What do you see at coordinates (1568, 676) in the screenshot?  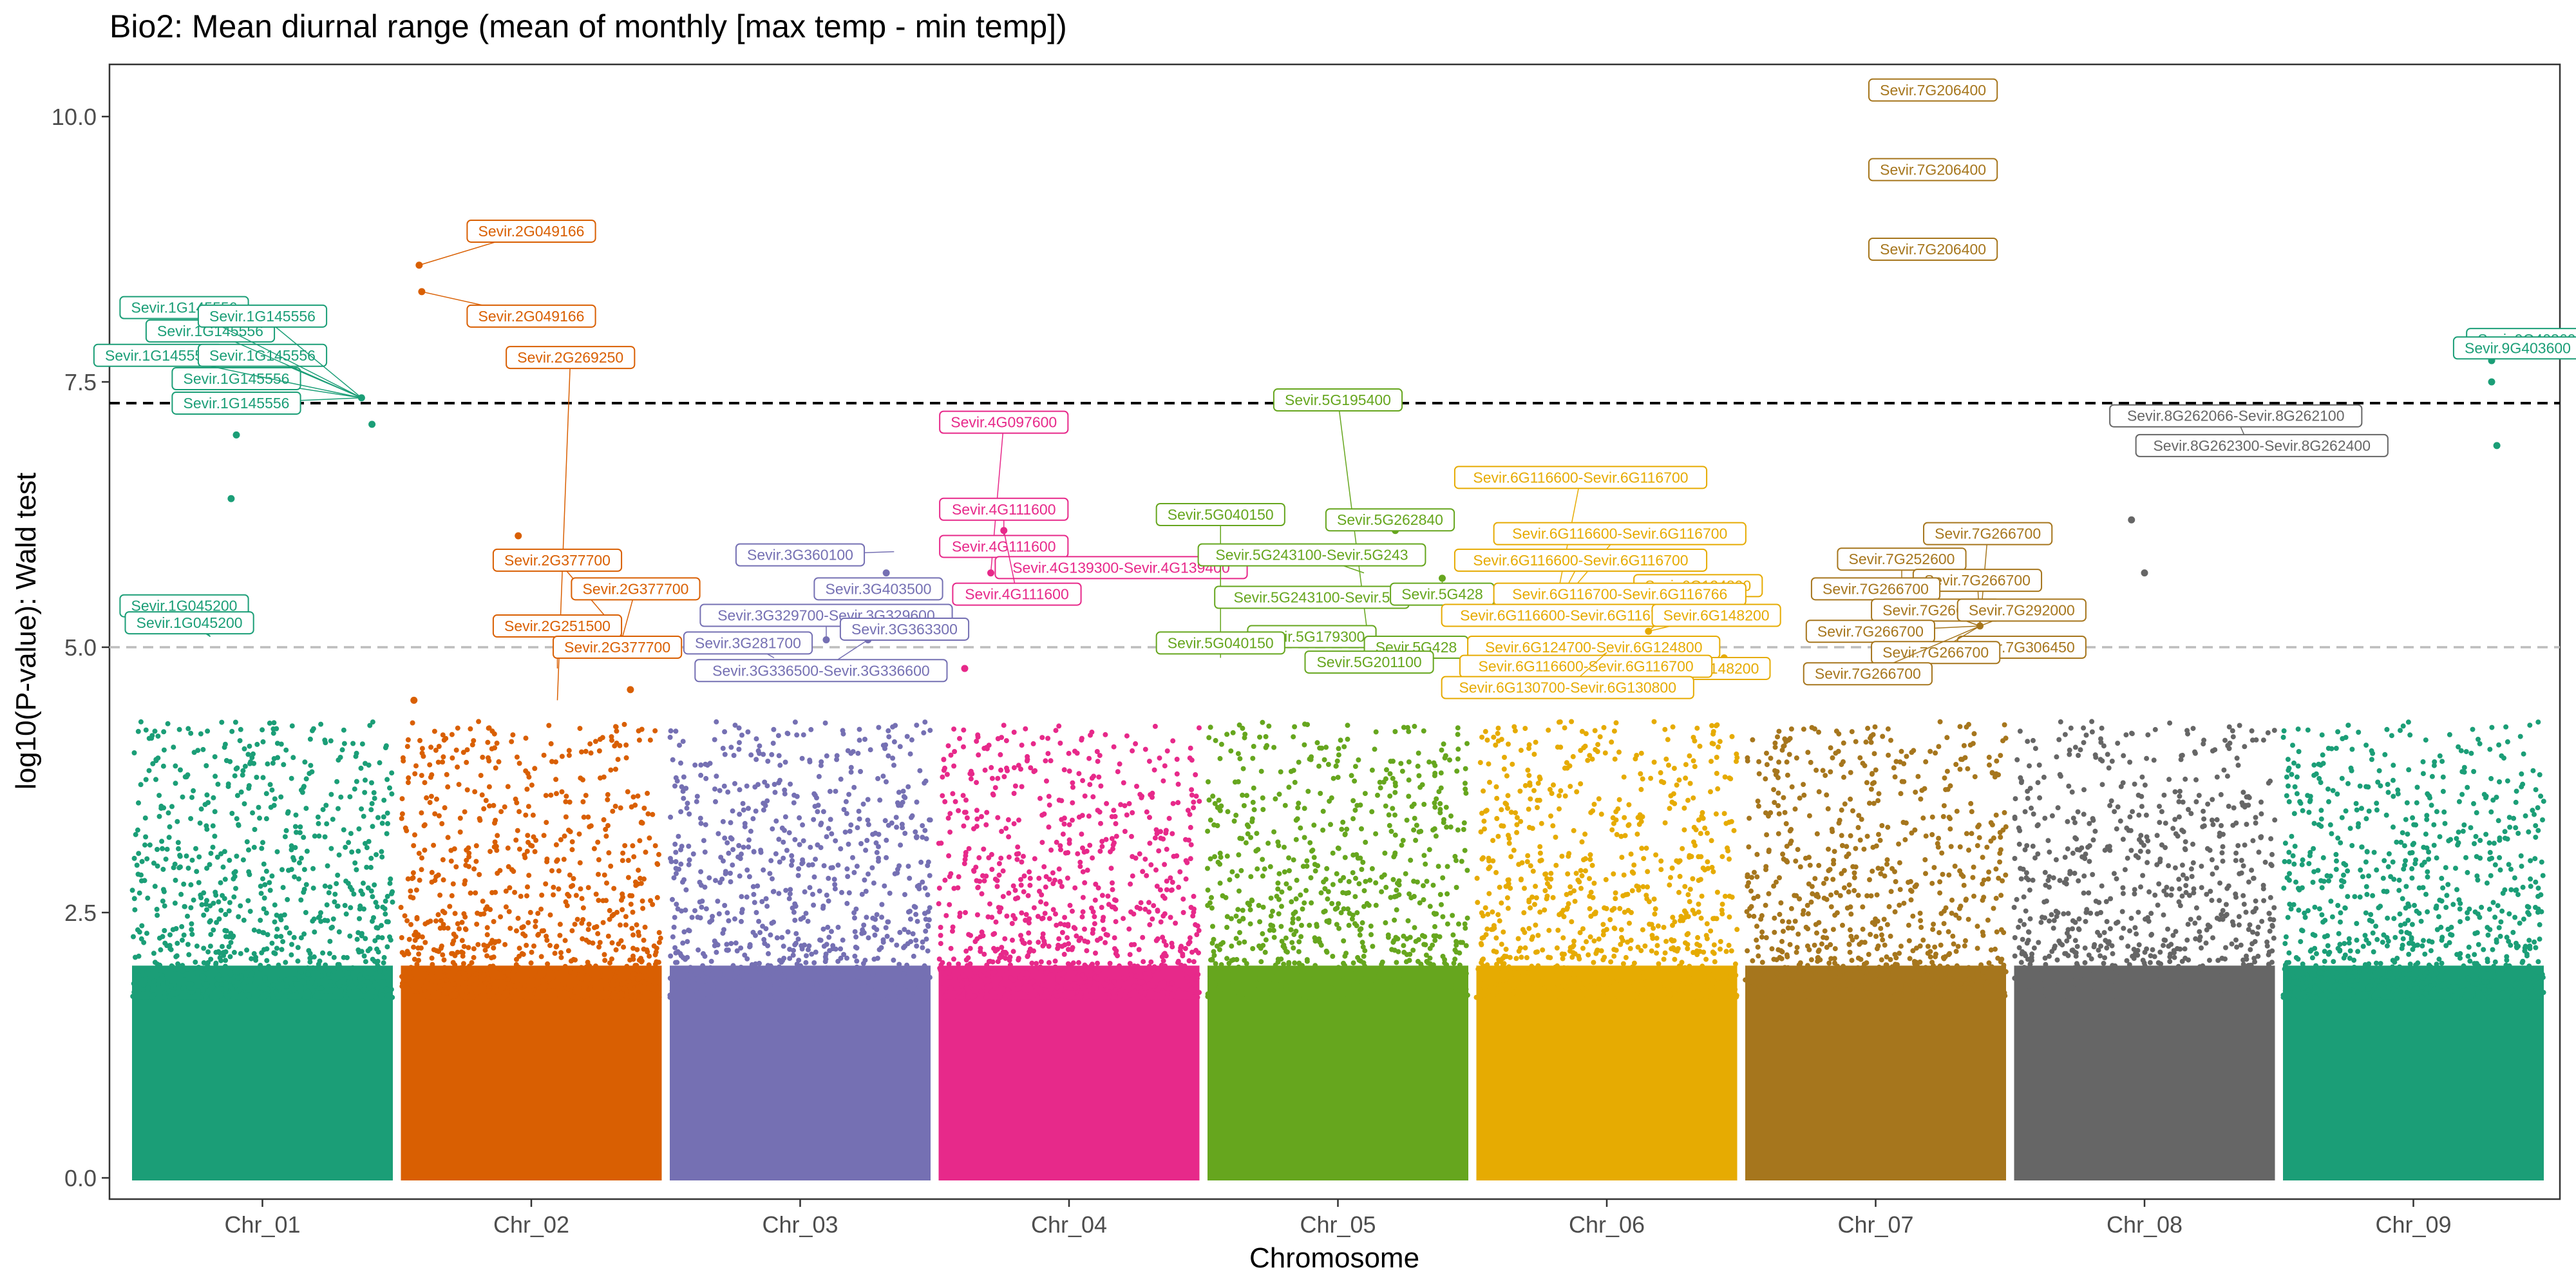 I see `gene-annotation: Sevir.6G130700-Sevir.6G130800` at bounding box center [1568, 676].